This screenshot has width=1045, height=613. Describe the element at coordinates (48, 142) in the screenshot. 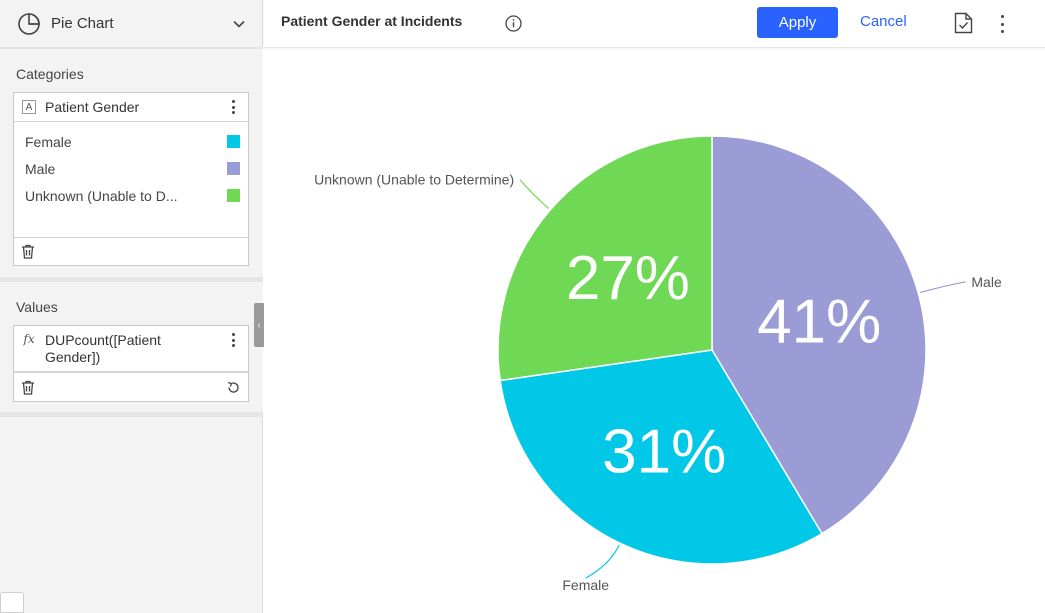

I see `category-item-label: Female` at that location.